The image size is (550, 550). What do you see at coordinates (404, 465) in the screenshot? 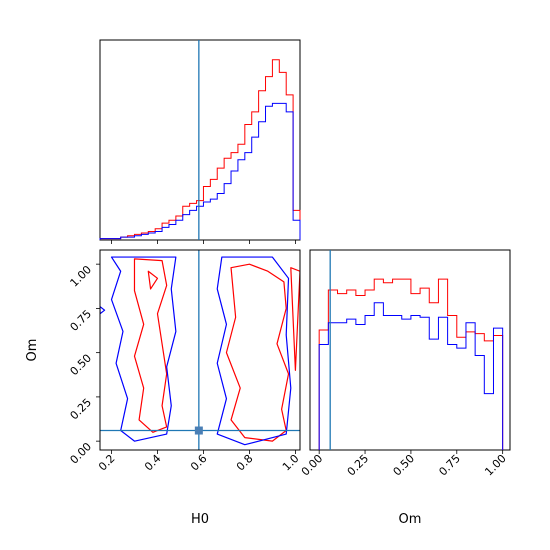
I see `om-x-tick-label: 0.50` at bounding box center [404, 465].